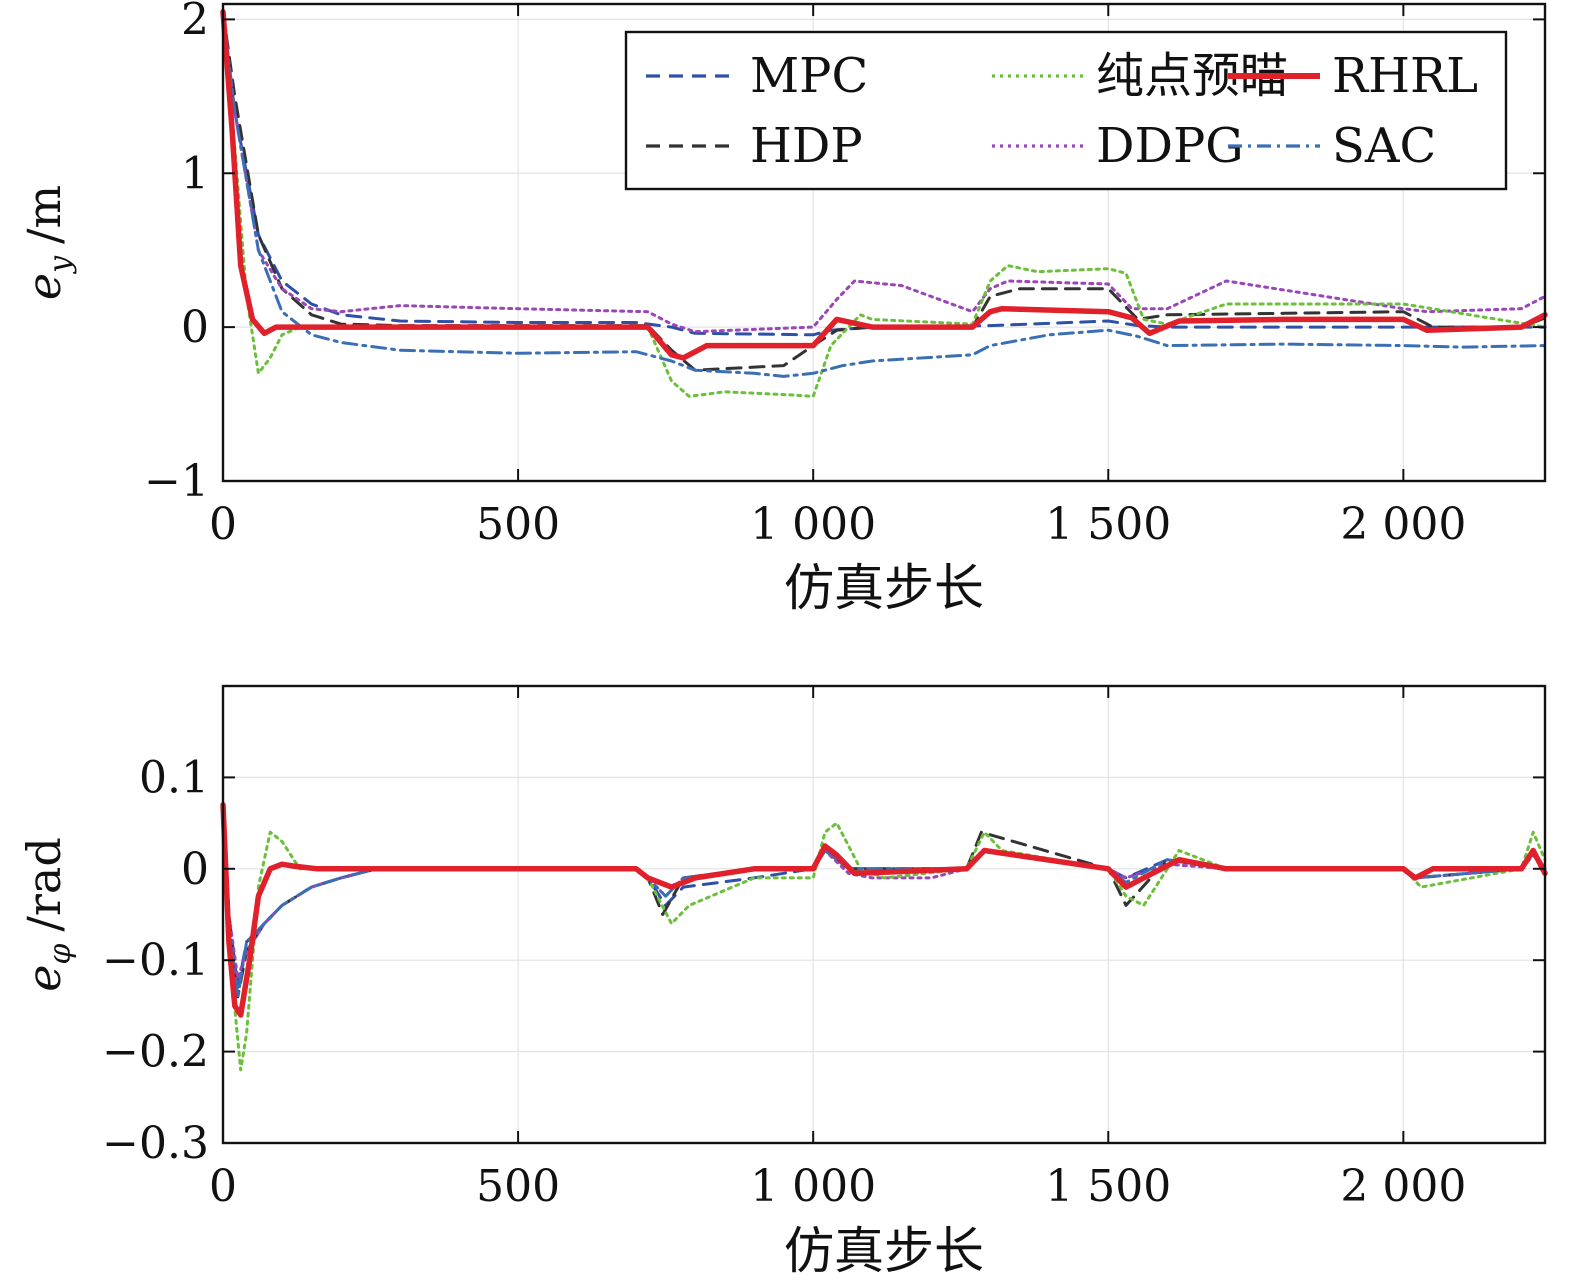  I want to click on legend-label-hdp: HDP, so click(806, 146).